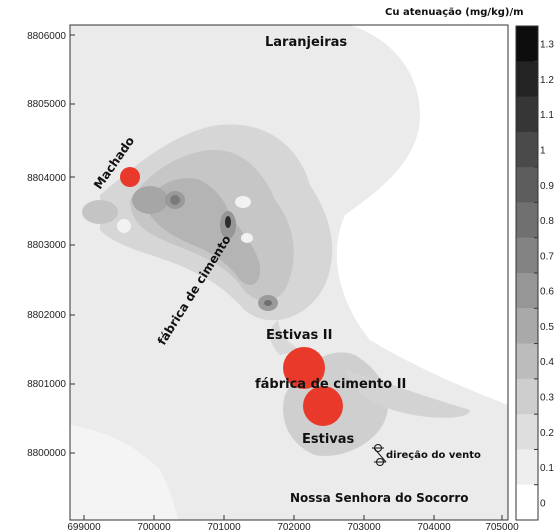 The height and width of the screenshot is (531, 558). What do you see at coordinates (547, 186) in the screenshot?
I see `legend-label: 0.9` at bounding box center [547, 186].